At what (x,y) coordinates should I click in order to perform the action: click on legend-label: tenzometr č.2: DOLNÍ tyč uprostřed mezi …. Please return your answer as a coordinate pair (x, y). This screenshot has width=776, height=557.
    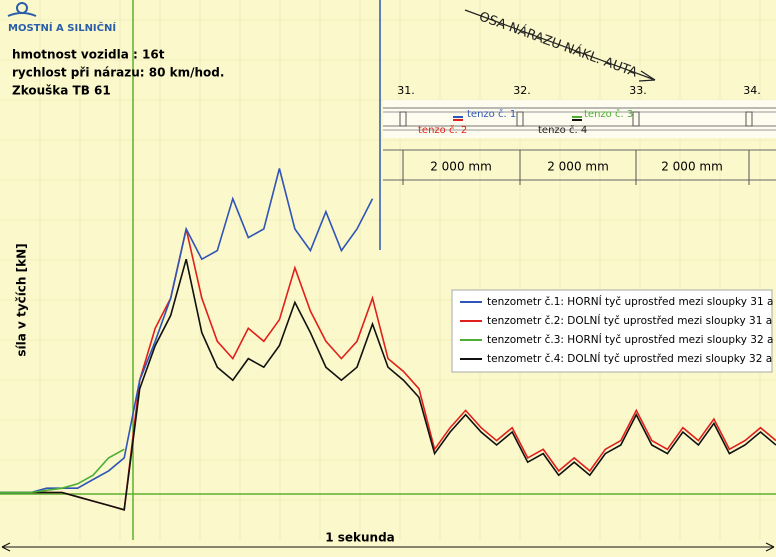
    Looking at the image, I should click on (631, 320).